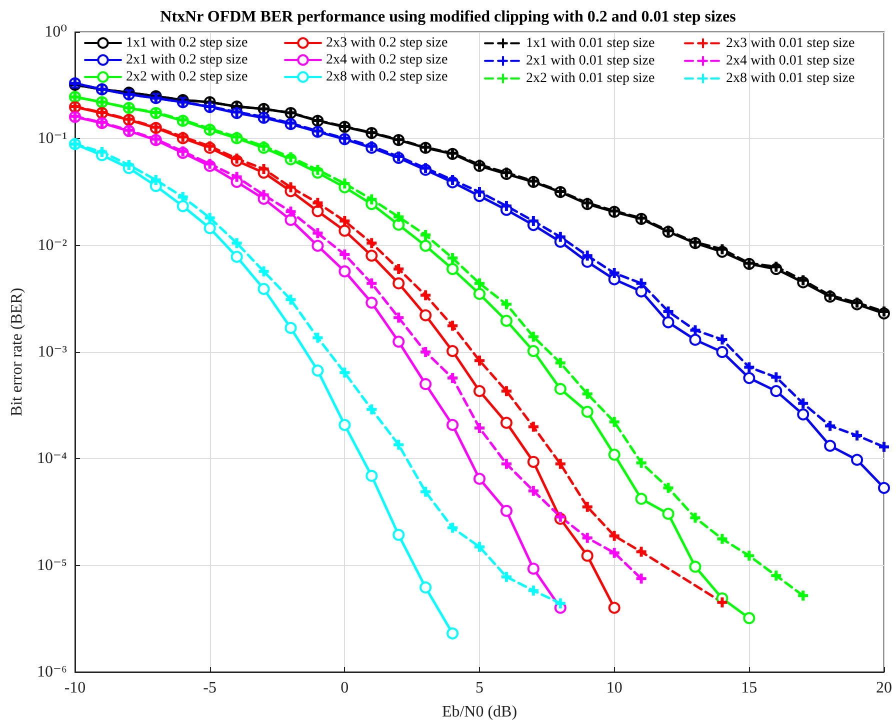 Image resolution: width=896 pixels, height=727 pixels. I want to click on y-tick-label: 10⁻⁵, so click(51, 565).